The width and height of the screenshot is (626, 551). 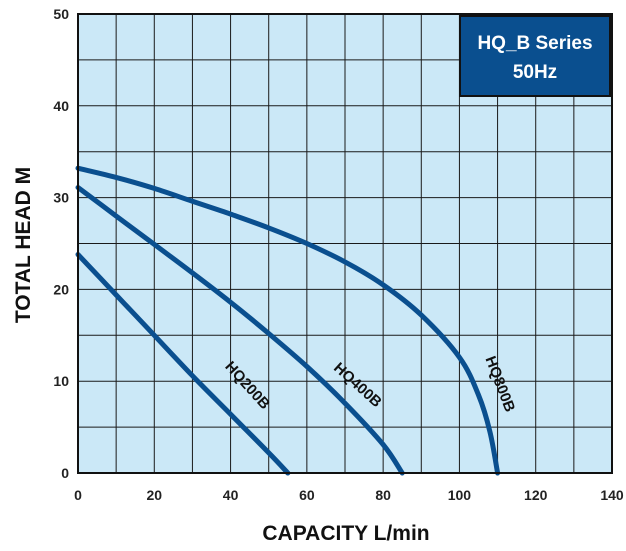 I want to click on legend-background, so click(x=535, y=56).